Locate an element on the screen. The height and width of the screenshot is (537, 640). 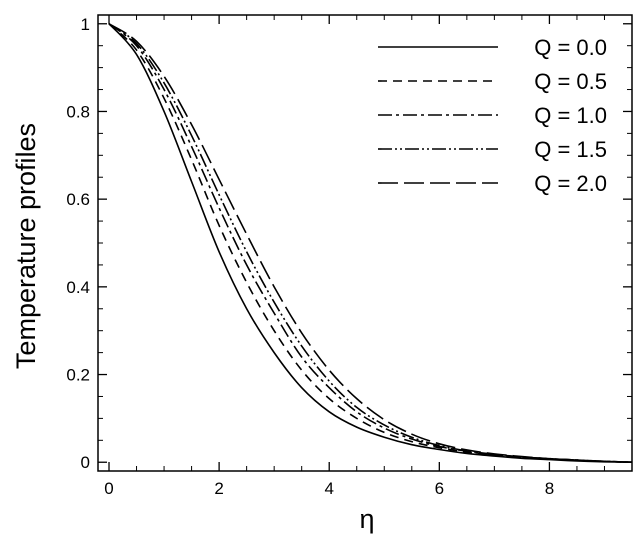
y-tick-label: 0.2 is located at coordinates (78, 375).